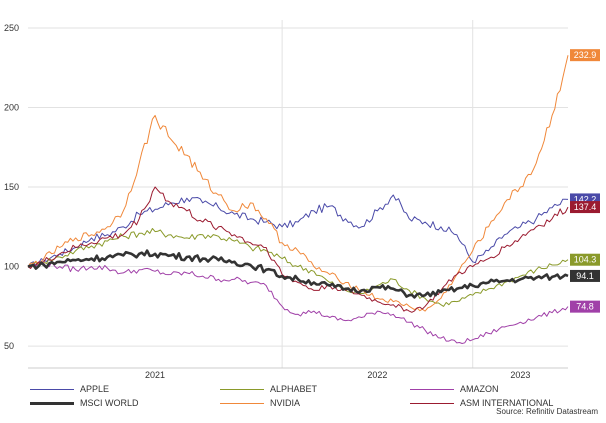  Describe the element at coordinates (294, 389) in the screenshot. I see `legend-label: ALPHABET` at that location.